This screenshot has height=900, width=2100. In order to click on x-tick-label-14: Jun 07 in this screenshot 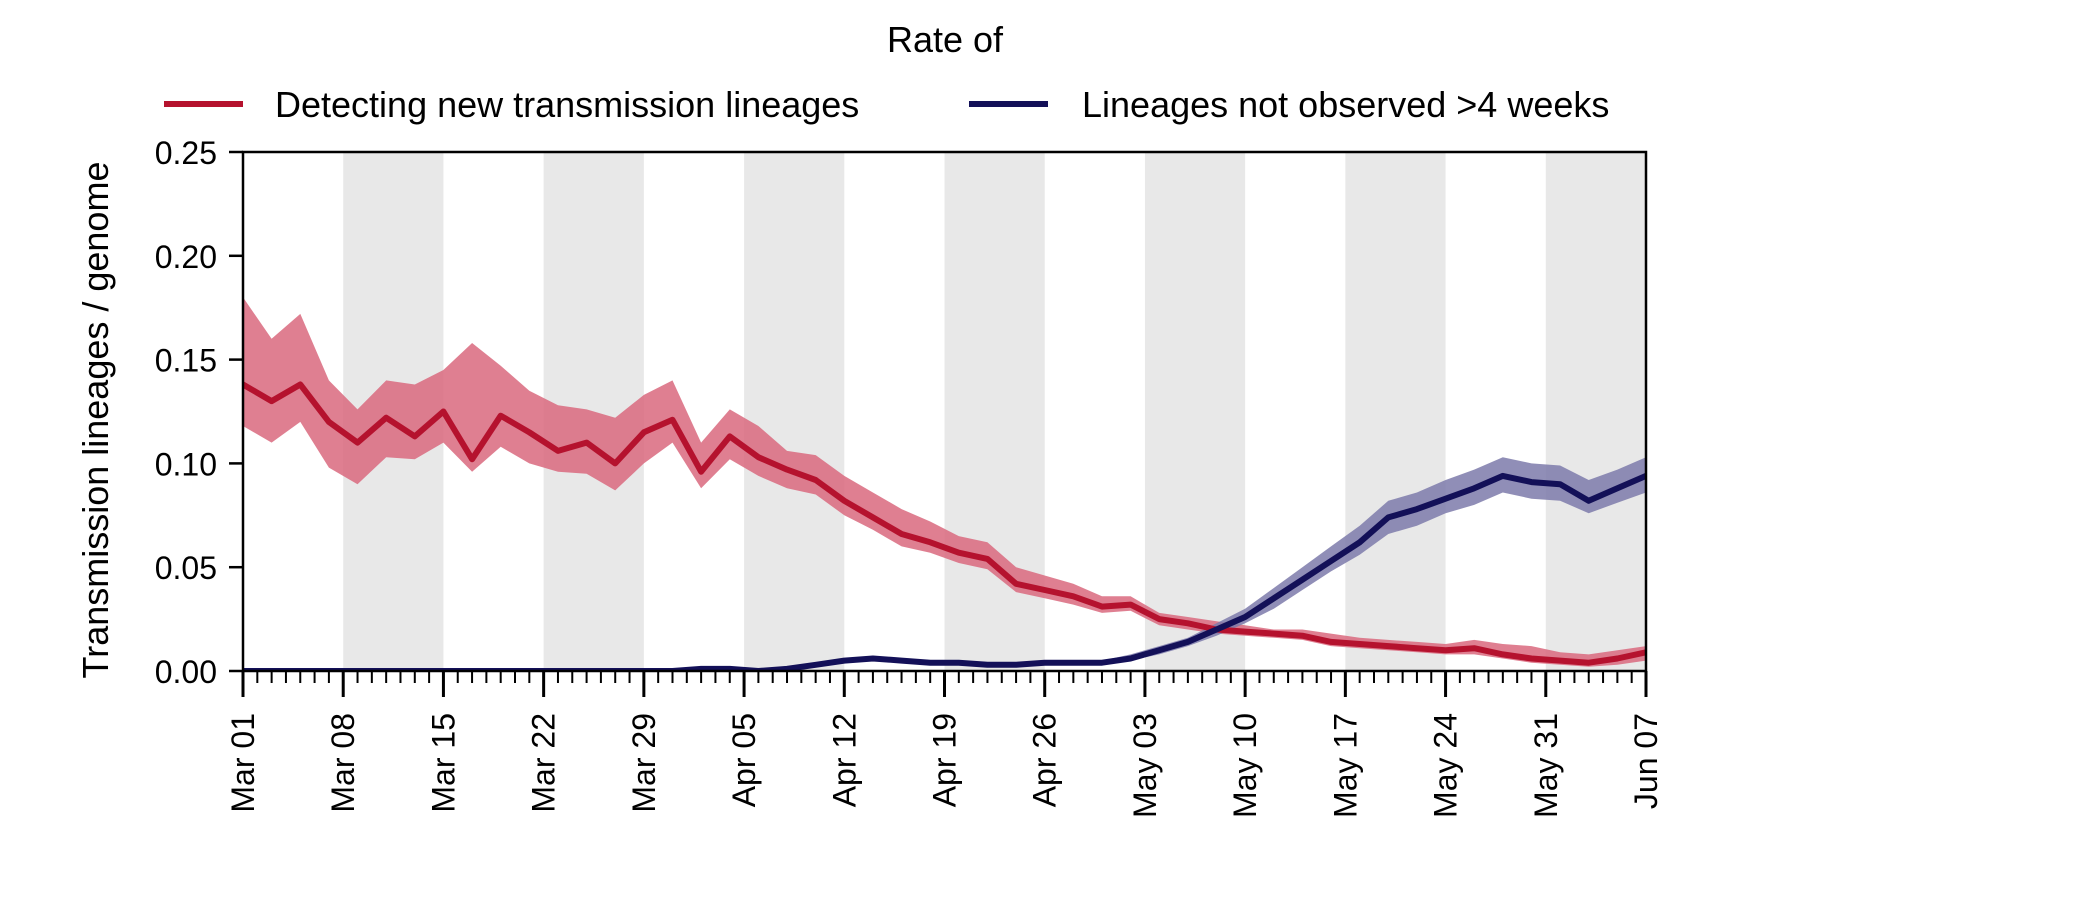, I will do `click(1646, 761)`.